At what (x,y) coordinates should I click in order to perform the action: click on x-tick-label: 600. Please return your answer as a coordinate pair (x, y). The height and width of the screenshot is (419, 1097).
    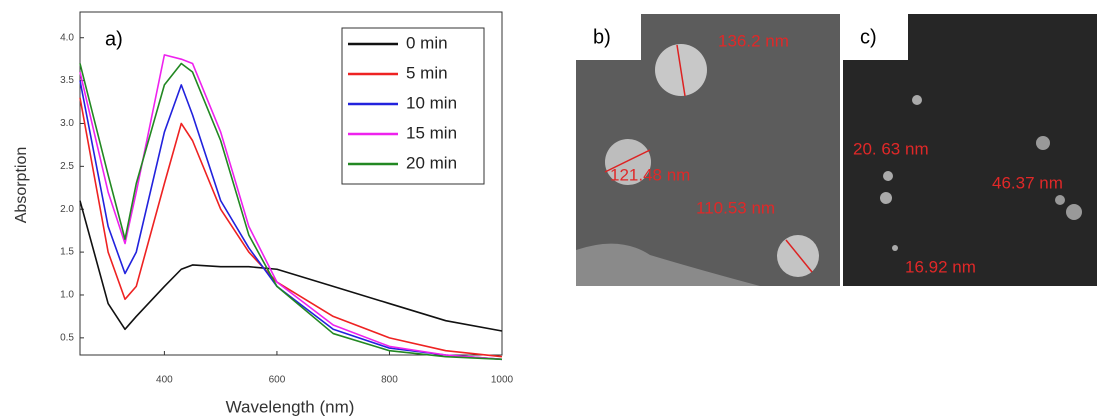
    Looking at the image, I should click on (277, 380).